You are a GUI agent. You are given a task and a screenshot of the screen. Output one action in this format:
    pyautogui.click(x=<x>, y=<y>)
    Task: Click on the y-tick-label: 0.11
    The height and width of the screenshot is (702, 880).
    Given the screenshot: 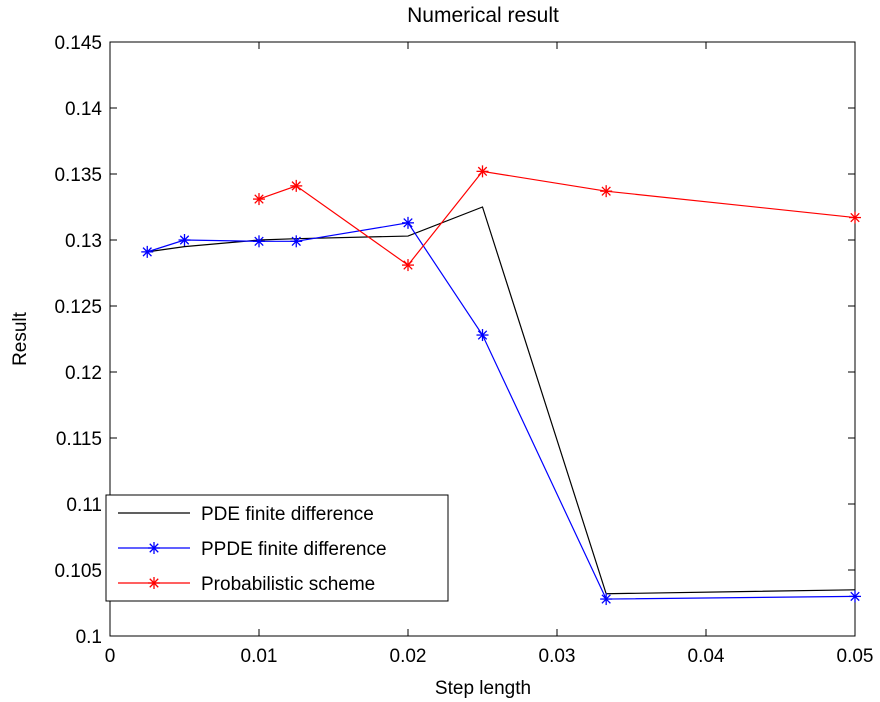 What is the action you would take?
    pyautogui.click(x=84, y=505)
    